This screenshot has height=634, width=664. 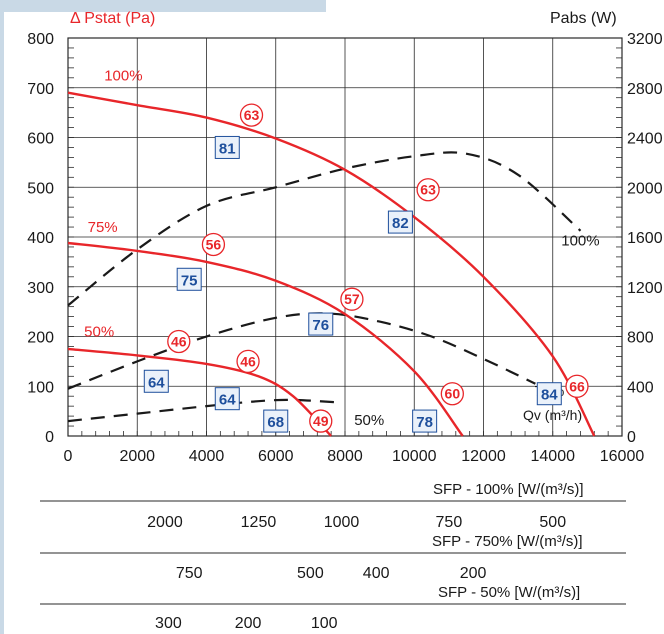 I want to click on y-left-tick-label: 400, so click(x=40, y=238).